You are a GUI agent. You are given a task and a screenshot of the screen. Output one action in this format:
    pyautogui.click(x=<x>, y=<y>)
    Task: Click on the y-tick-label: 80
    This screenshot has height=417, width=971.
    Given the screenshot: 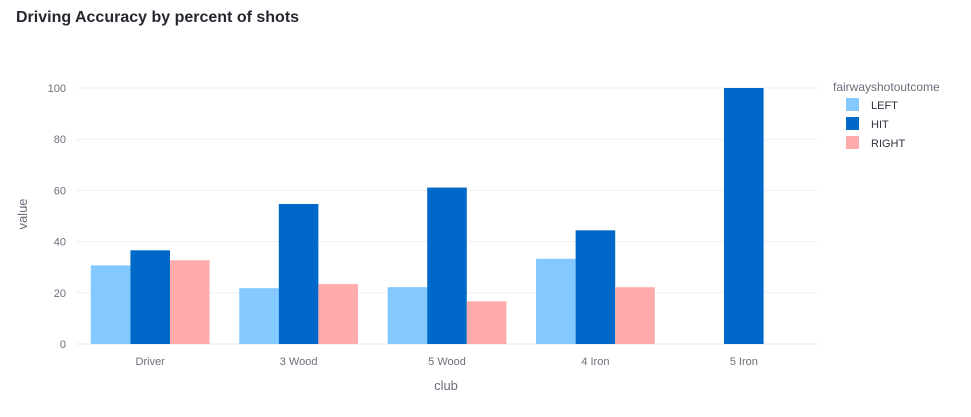 What is the action you would take?
    pyautogui.click(x=60, y=140)
    